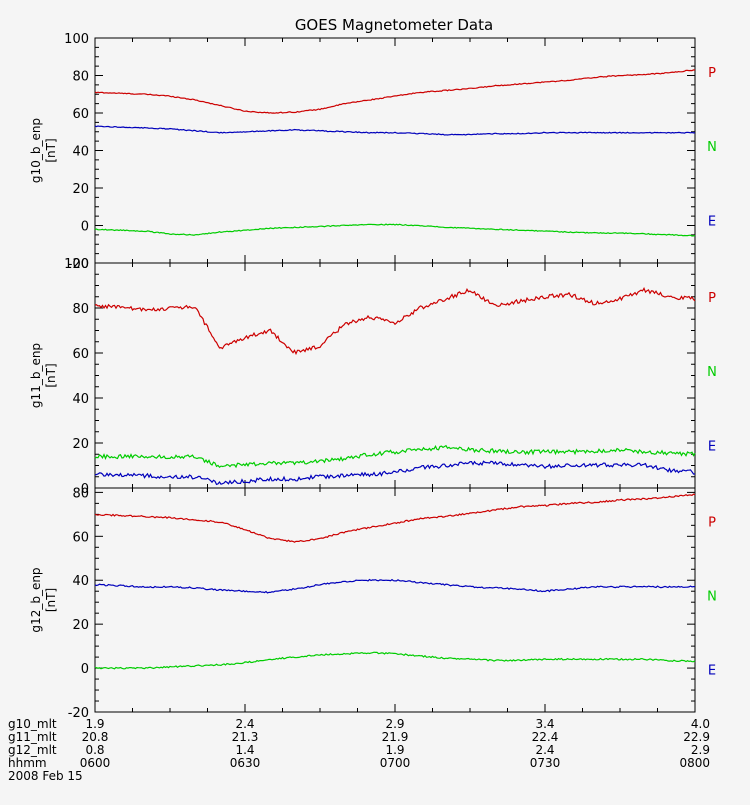 This screenshot has width=750, height=805. Describe the element at coordinates (696, 737) in the screenshot. I see `row-value: 22.9` at that location.